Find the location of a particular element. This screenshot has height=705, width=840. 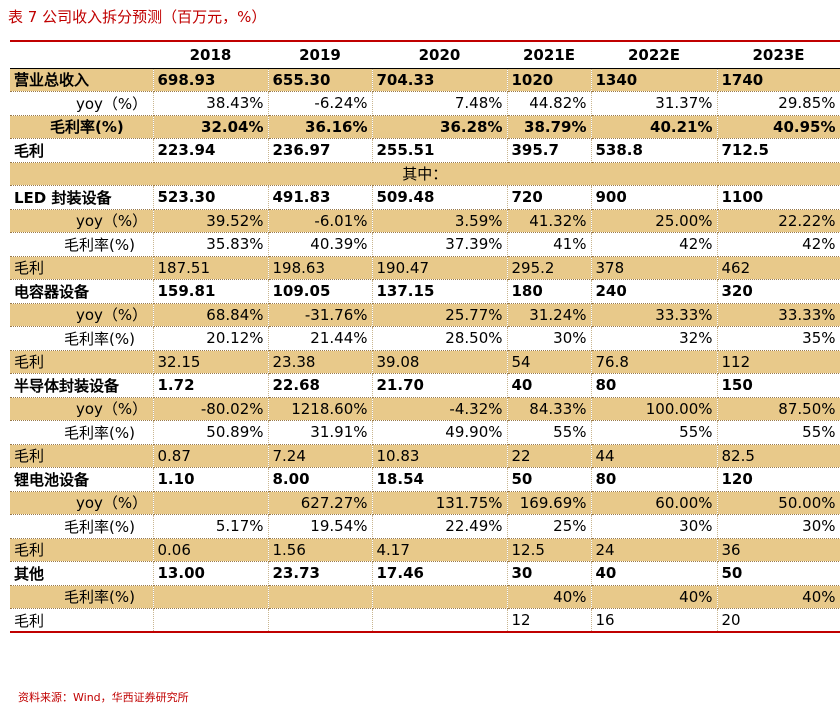

data-cell: 0.87 is located at coordinates (211, 456).